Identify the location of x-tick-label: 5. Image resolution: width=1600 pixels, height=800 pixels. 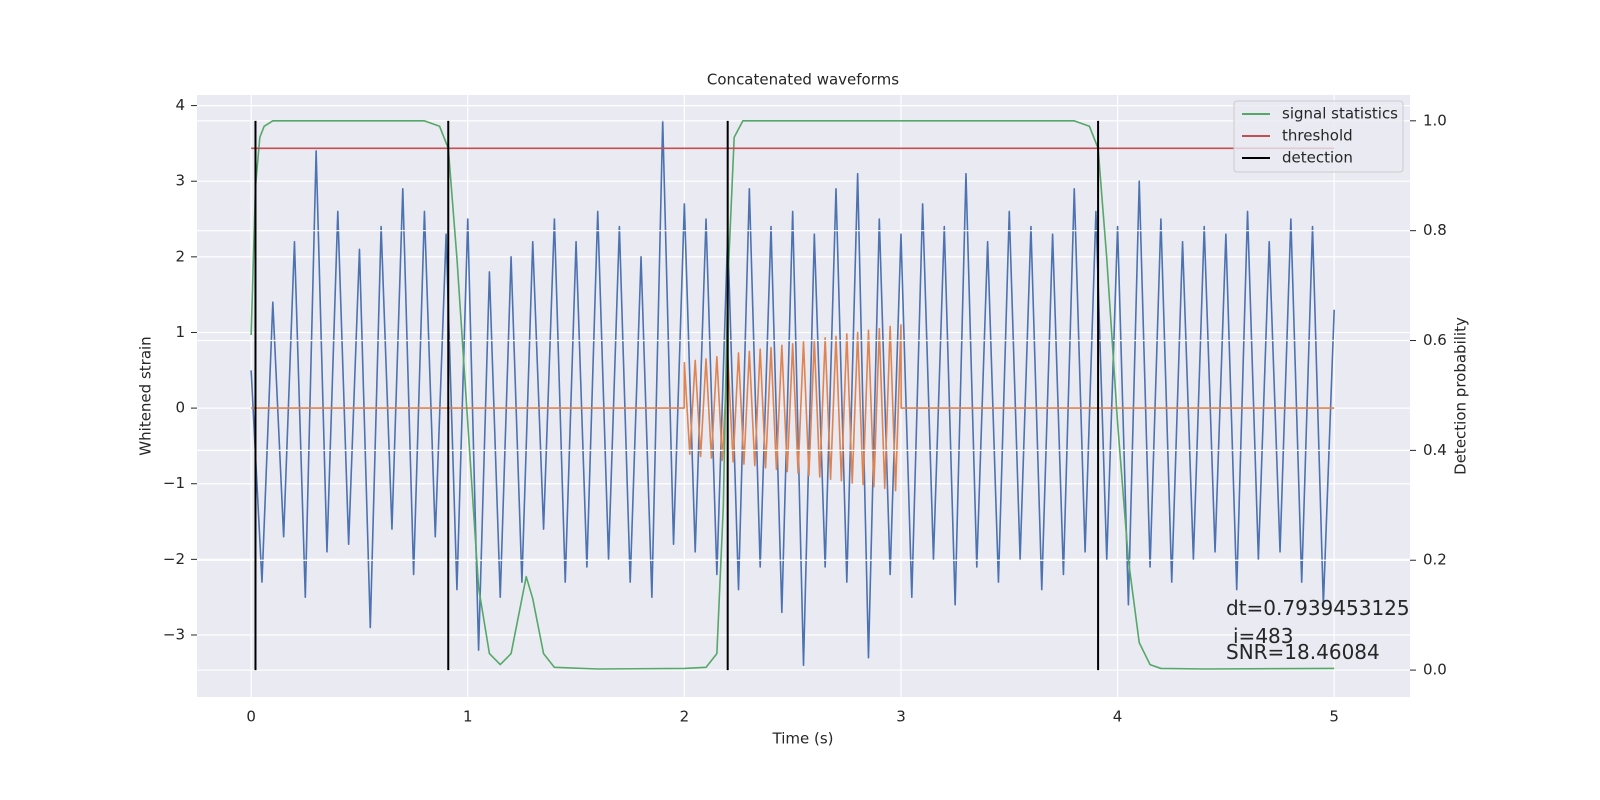
(1334, 717).